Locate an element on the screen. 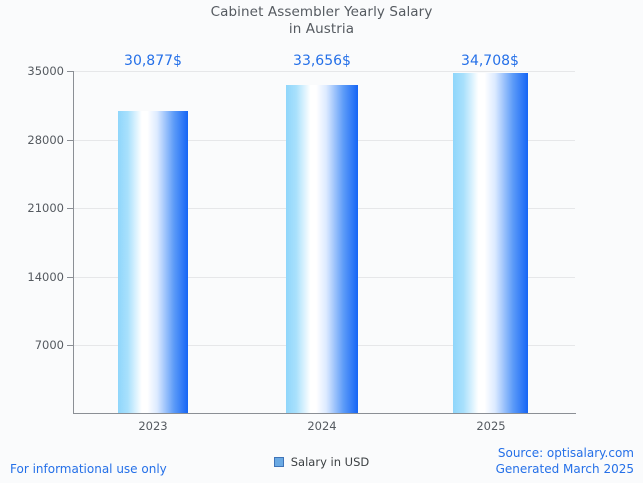 This screenshot has height=483, width=643. x-axis-line is located at coordinates (324, 413).